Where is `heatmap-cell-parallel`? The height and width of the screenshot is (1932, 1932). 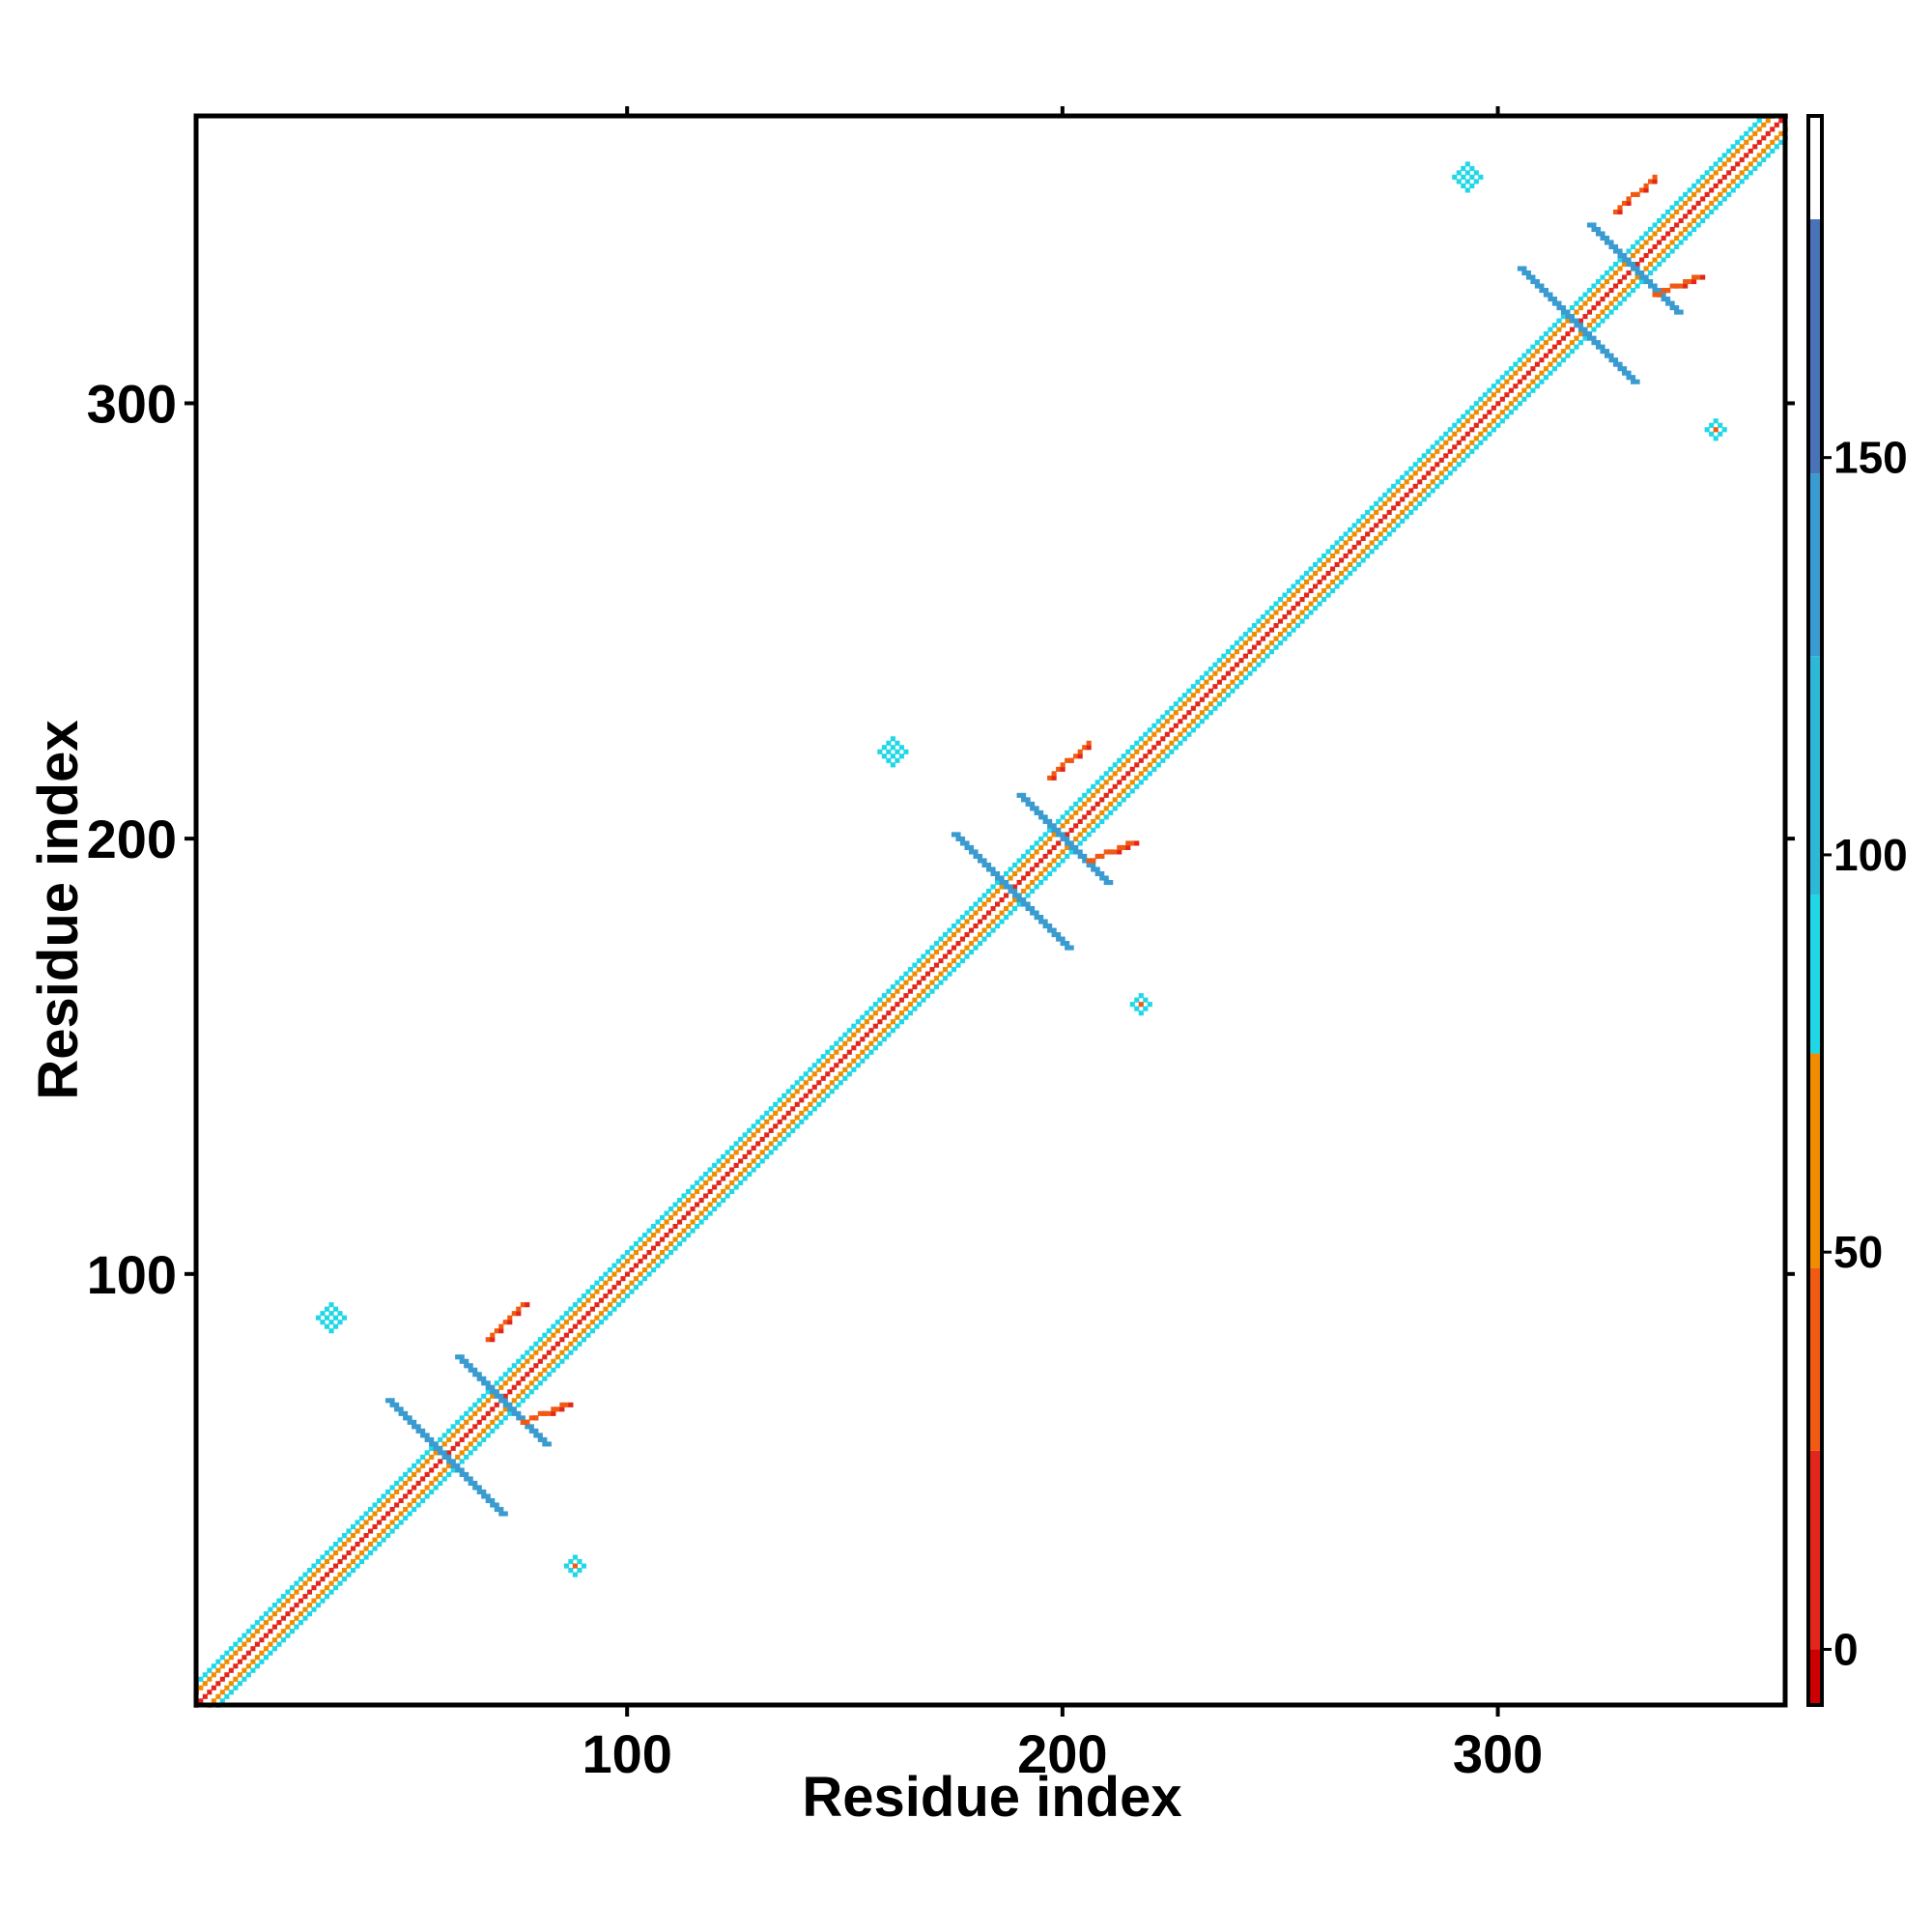
heatmap-cell-parallel is located at coordinates (1062, 769).